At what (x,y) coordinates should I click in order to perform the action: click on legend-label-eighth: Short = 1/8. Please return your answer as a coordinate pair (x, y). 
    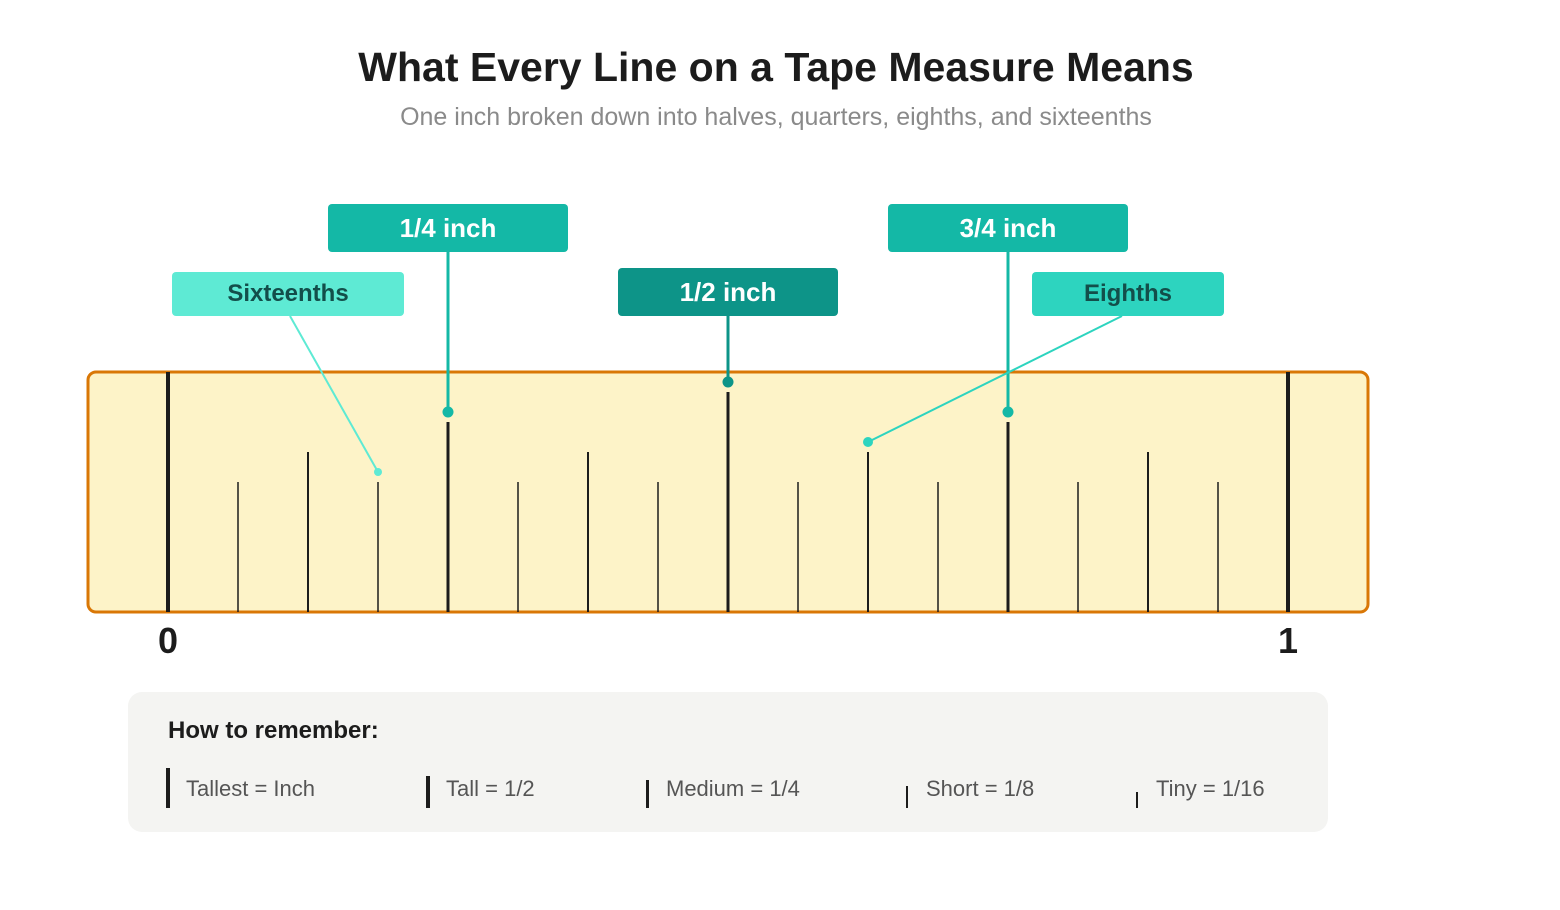
    Looking at the image, I should click on (980, 788).